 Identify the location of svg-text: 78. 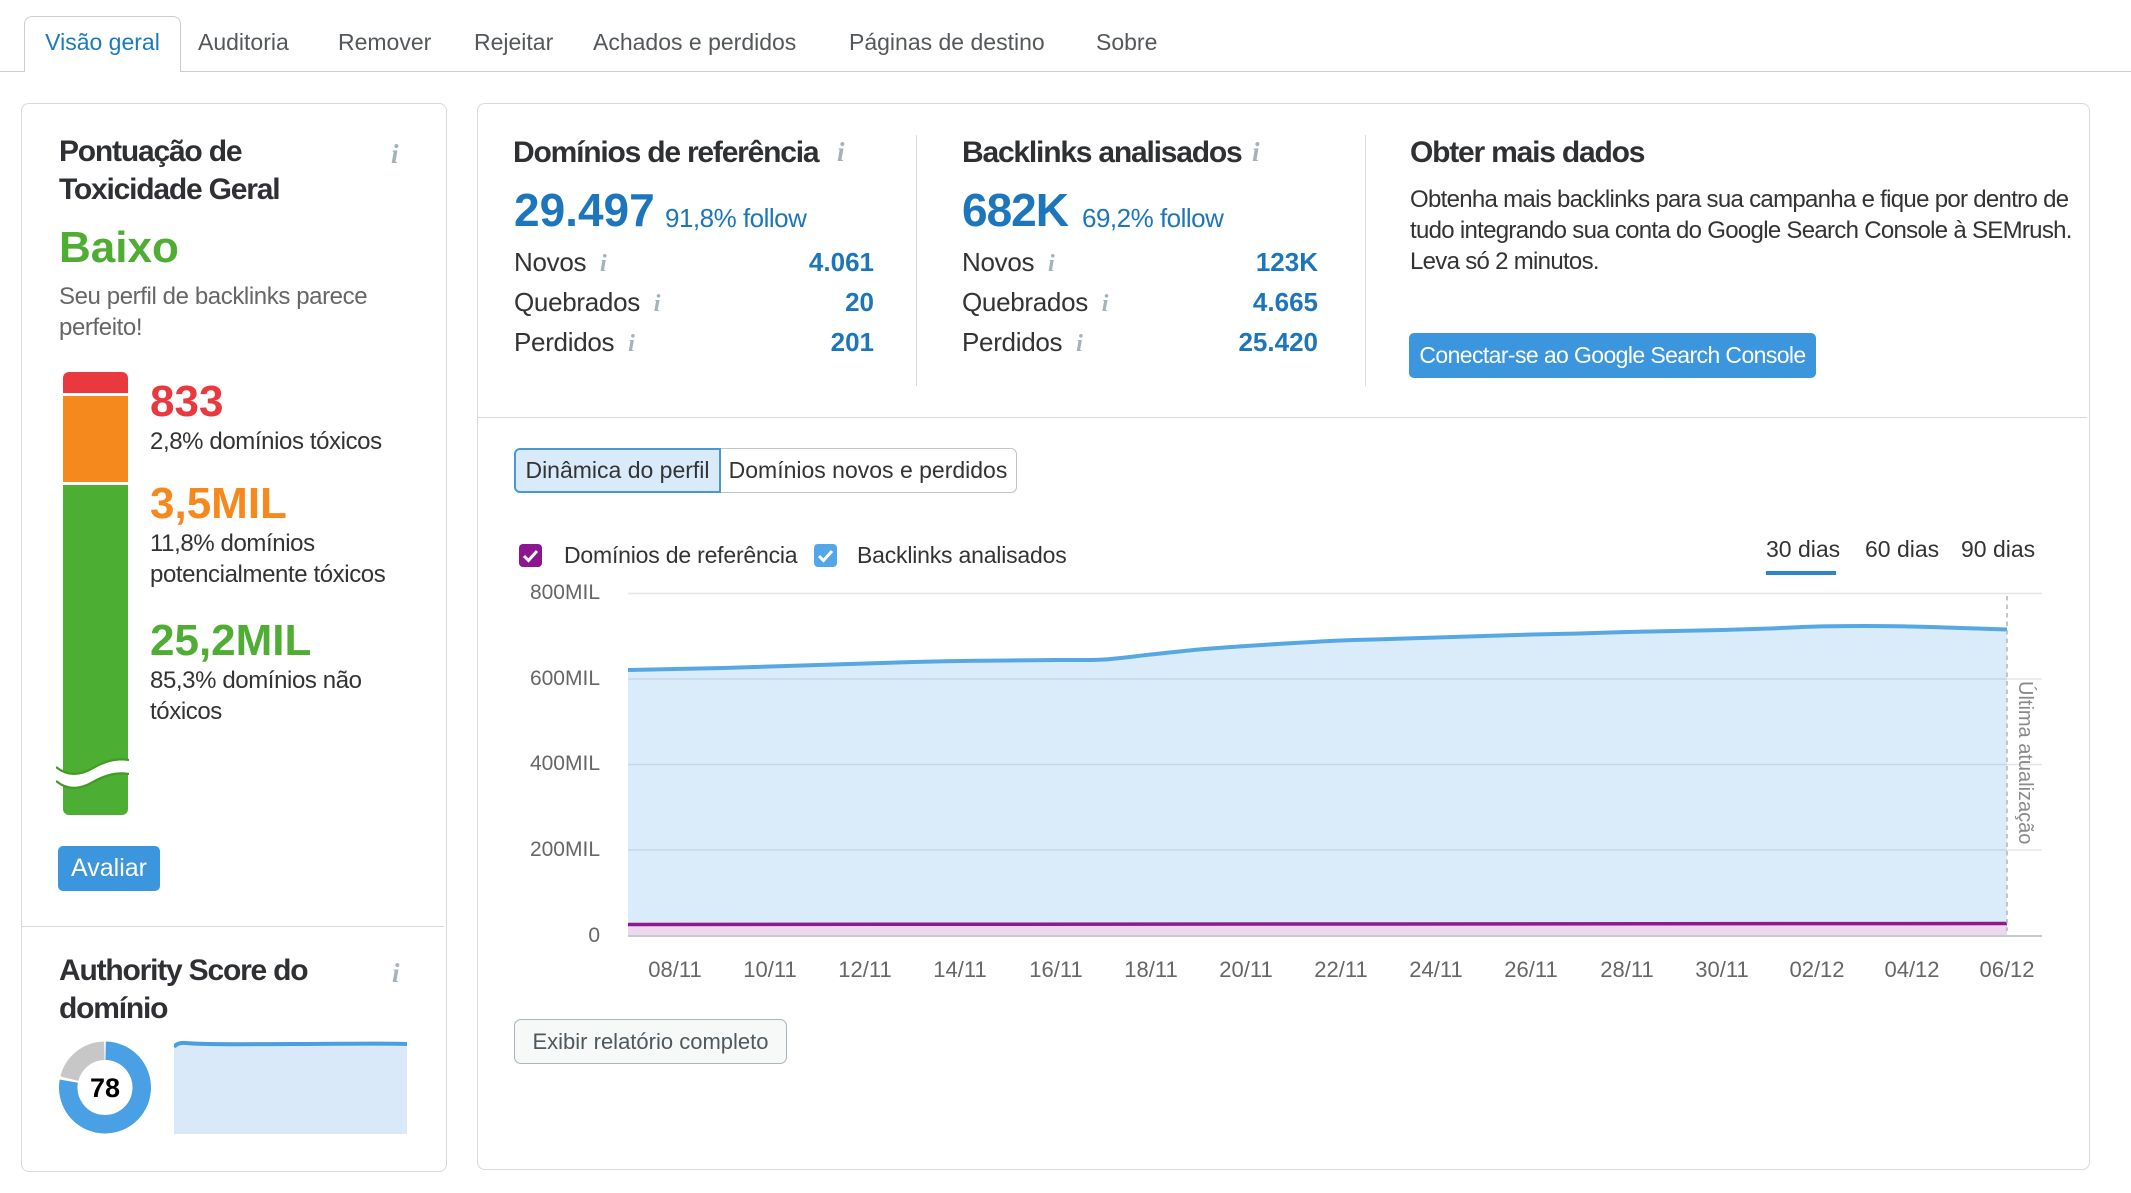
(105, 1088).